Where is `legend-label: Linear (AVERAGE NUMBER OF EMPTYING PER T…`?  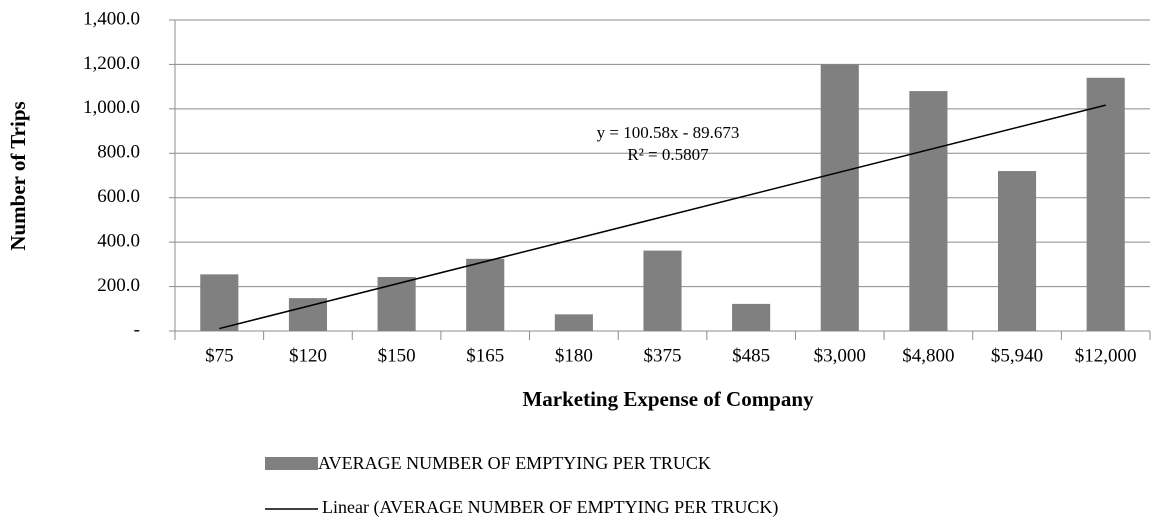 legend-label: Linear (AVERAGE NUMBER OF EMPTYING PER T… is located at coordinates (550, 507).